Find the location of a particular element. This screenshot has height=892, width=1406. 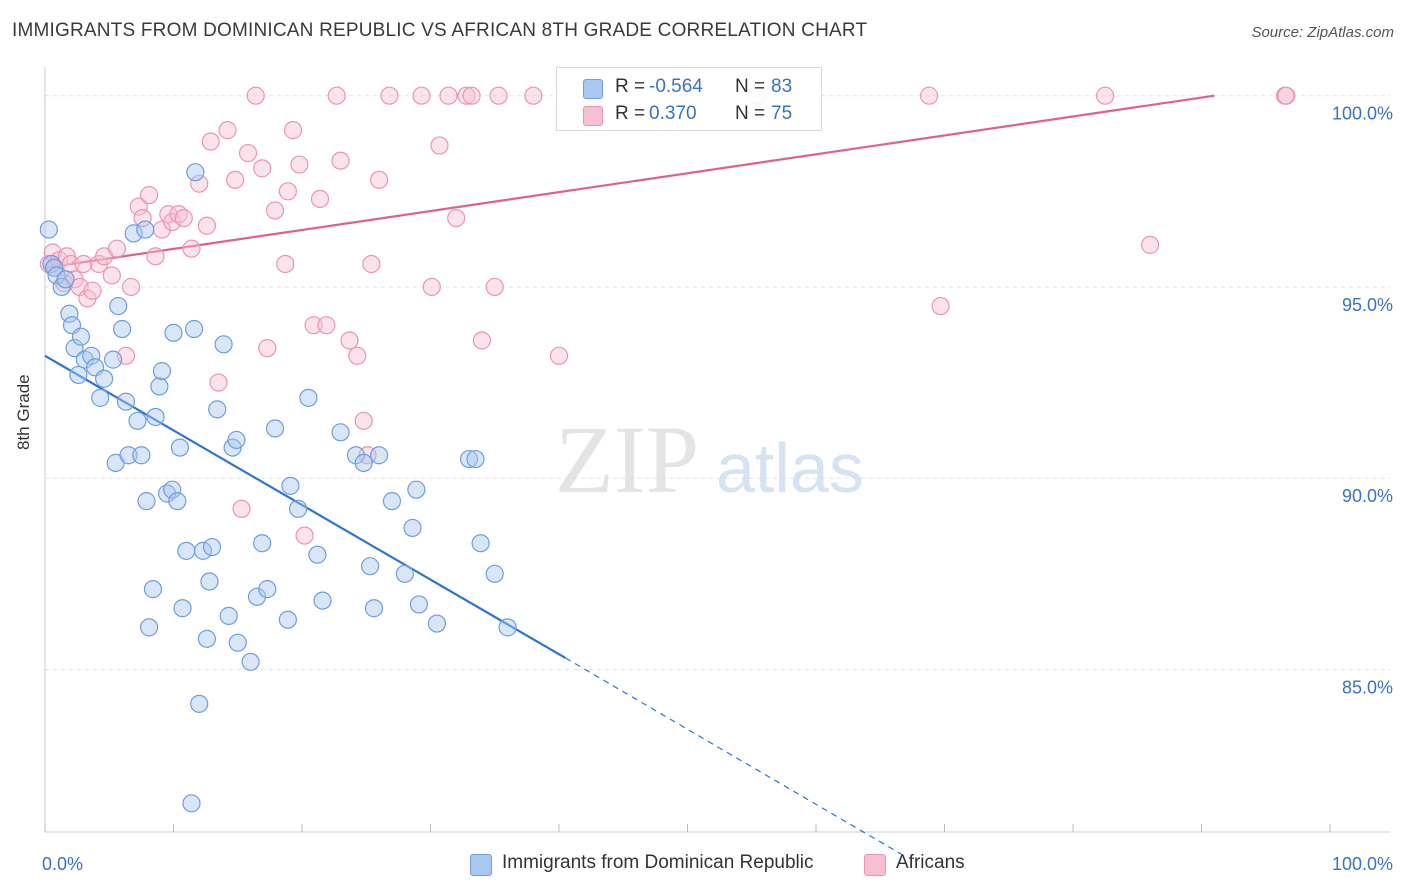

pink-swatch is located at coordinates (875, 865).